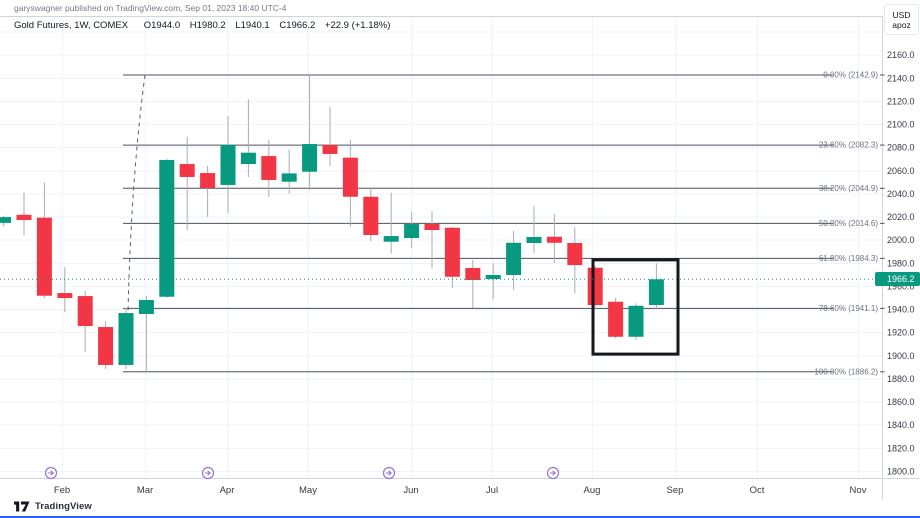  What do you see at coordinates (227, 490) in the screenshot?
I see `month-label: Apr` at bounding box center [227, 490].